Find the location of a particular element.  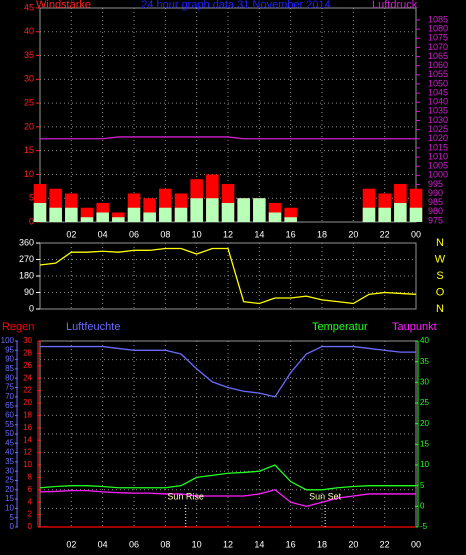

y2-tick-label: 1060 is located at coordinates (438, 65).